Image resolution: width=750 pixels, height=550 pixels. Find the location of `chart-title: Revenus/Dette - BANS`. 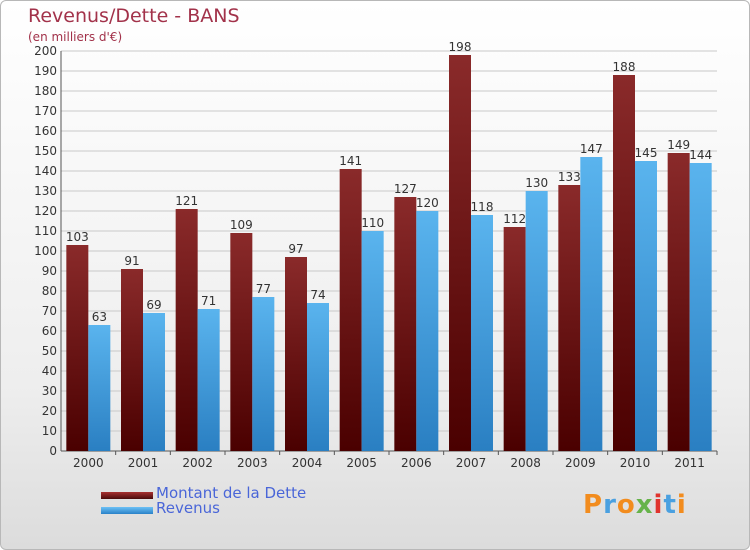

chart-title: Revenus/Dette - BANS is located at coordinates (134, 16).